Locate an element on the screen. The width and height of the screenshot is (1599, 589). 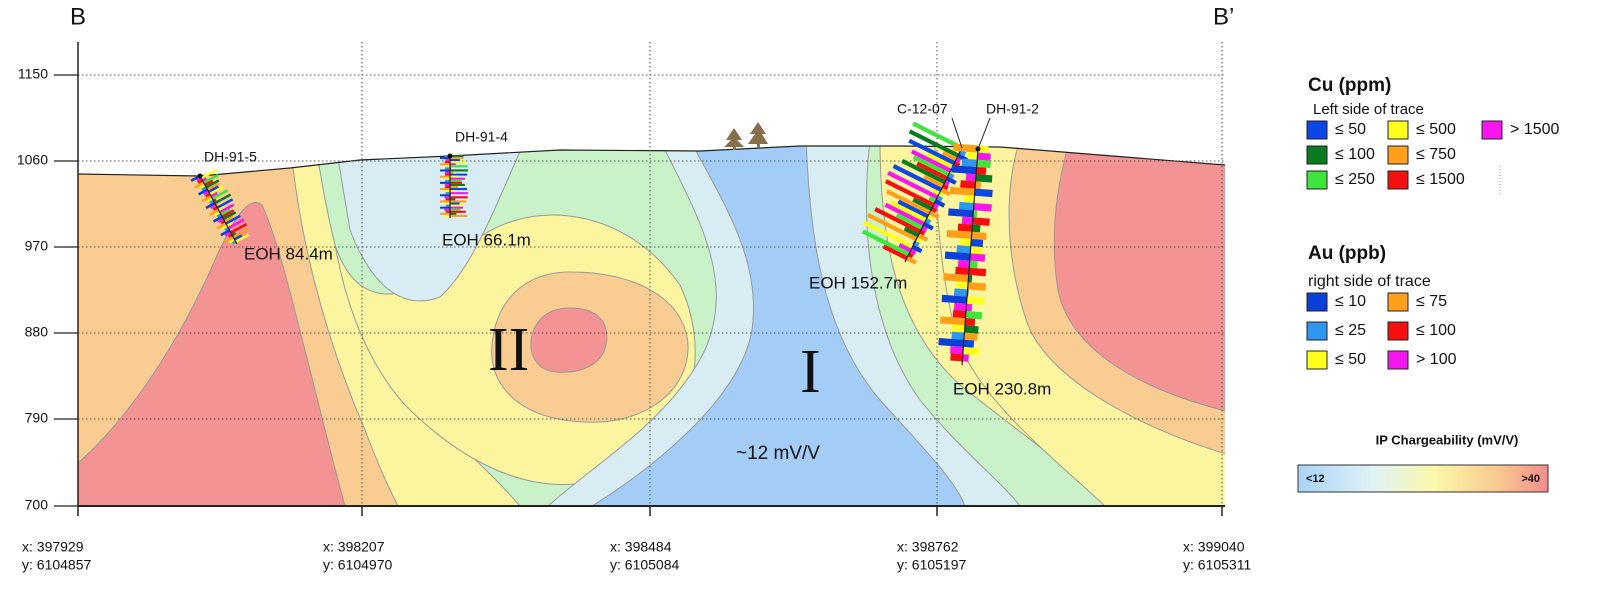
legend-label: ≤ 1500 is located at coordinates (1440, 179).